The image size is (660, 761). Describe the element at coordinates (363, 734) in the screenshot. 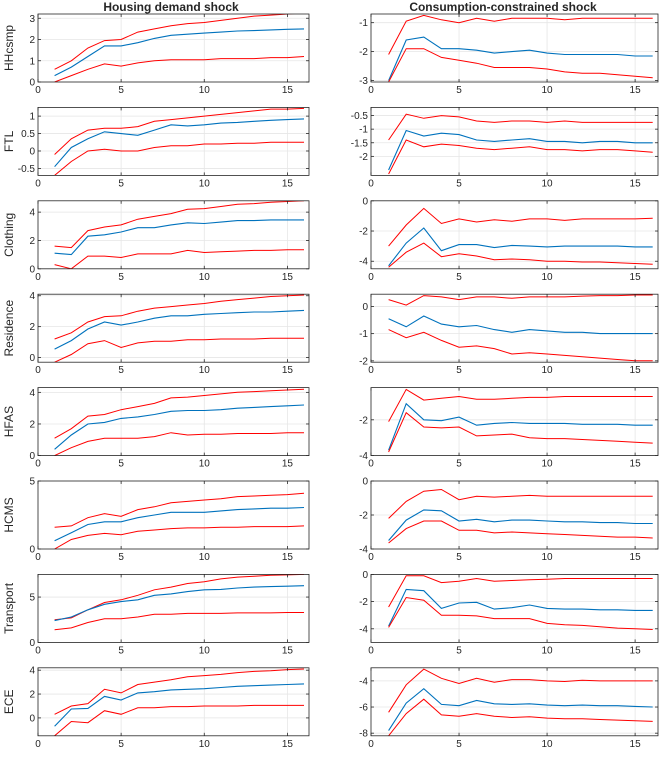

I see `y-tick-label: -8` at that location.